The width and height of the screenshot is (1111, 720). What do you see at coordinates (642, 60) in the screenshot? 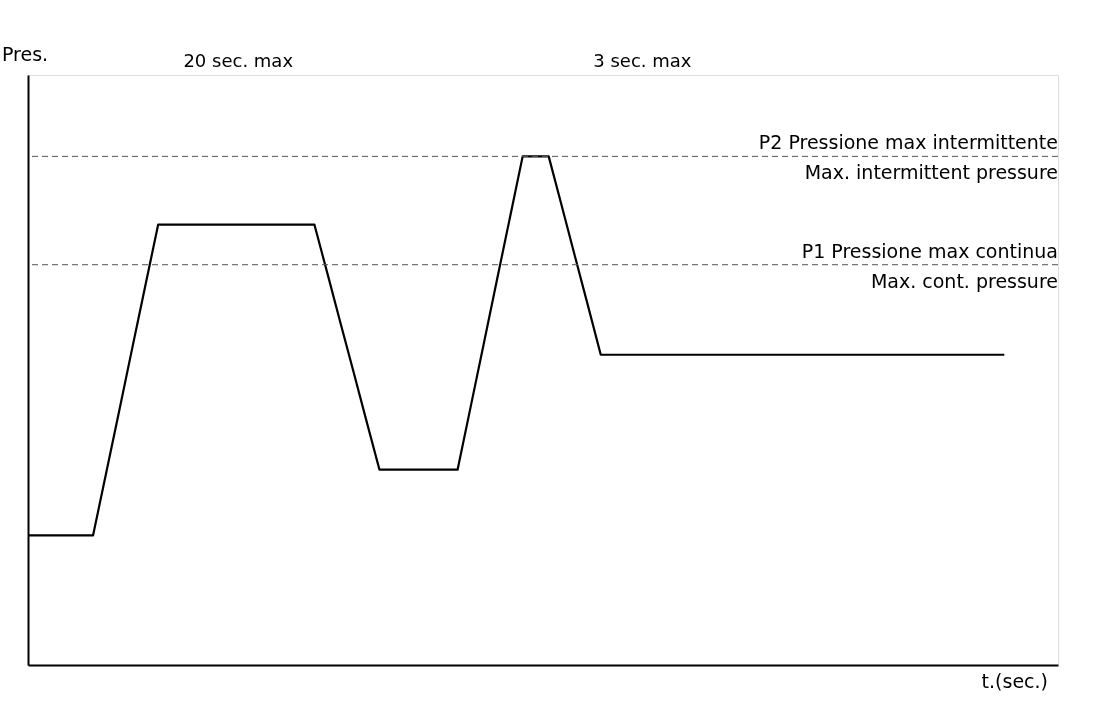
I see `text: 3 sec. max` at bounding box center [642, 60].